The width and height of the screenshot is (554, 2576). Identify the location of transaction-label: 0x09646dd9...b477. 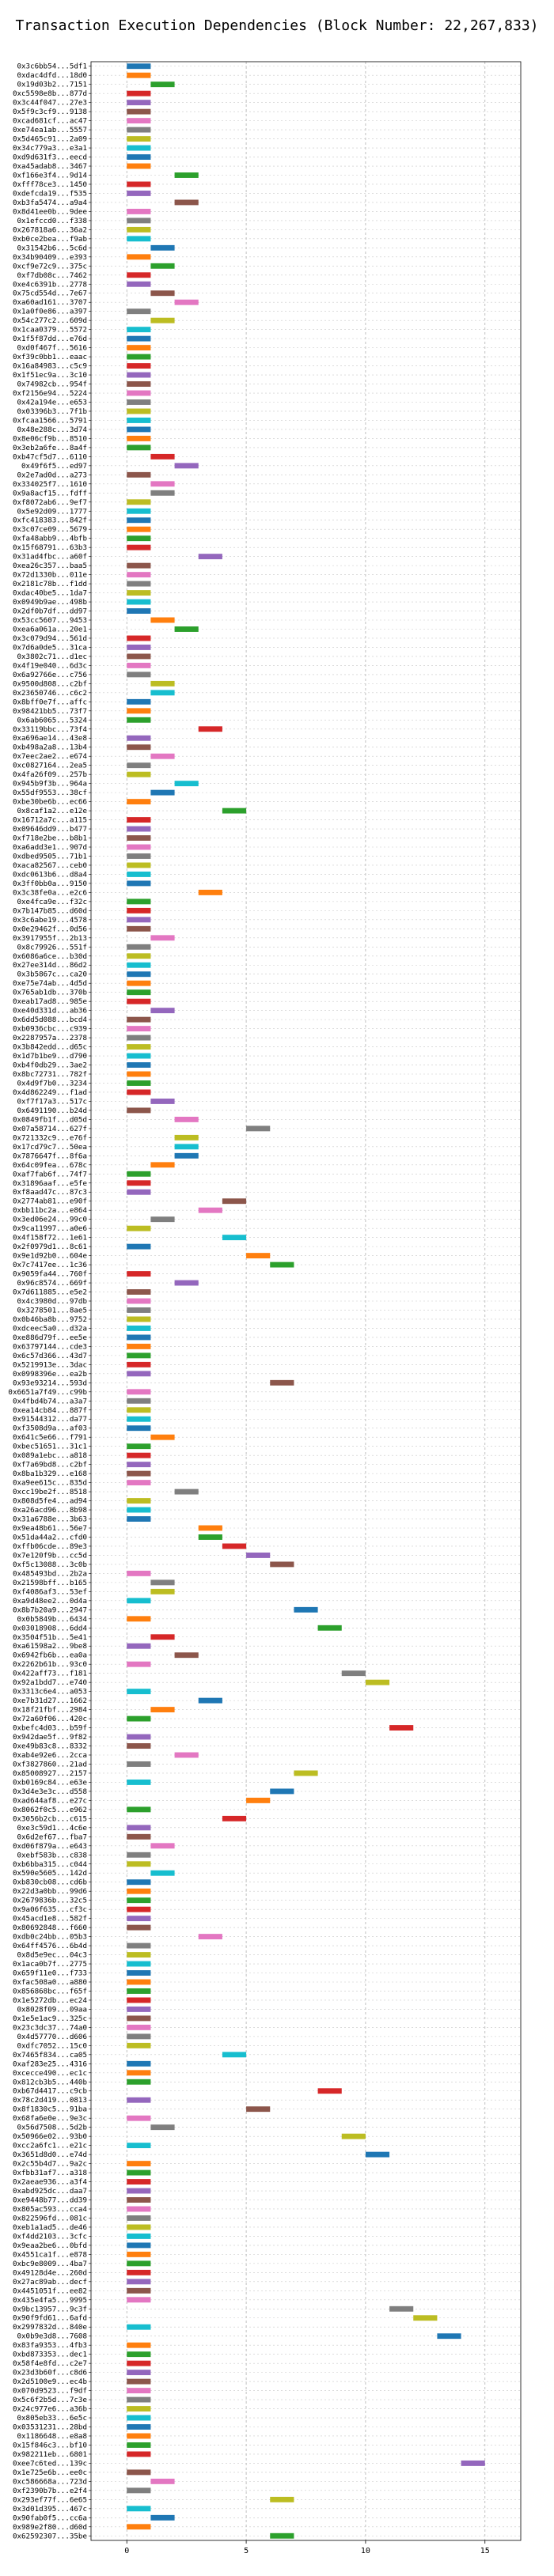
(50, 830).